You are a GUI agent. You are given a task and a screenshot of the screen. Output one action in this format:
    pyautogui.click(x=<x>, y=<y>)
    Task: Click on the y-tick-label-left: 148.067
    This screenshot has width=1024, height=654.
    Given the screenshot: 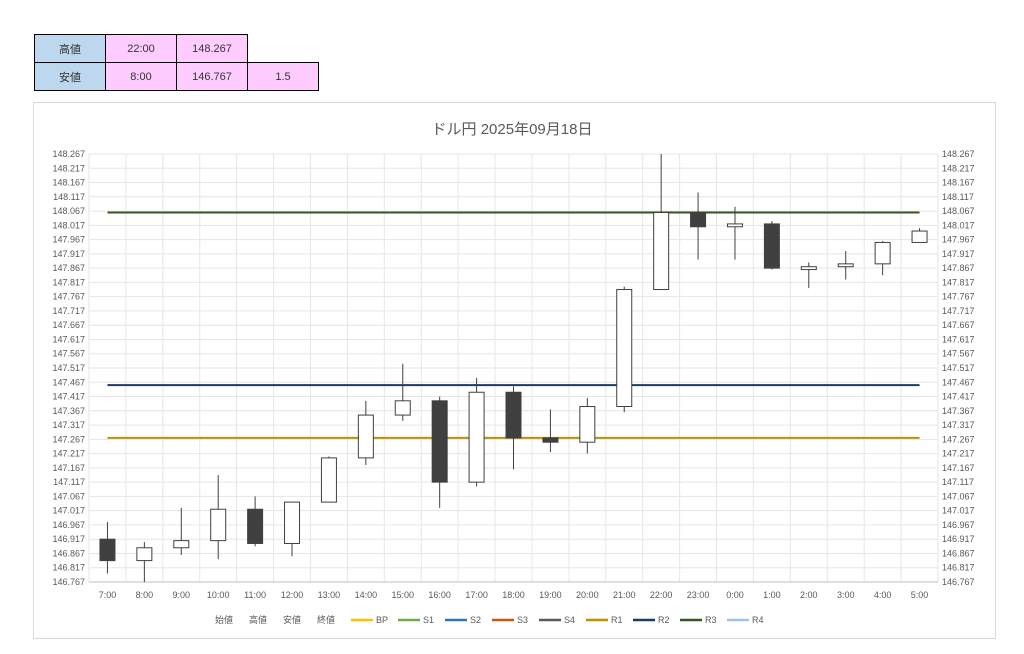 What is the action you would take?
    pyautogui.click(x=68, y=211)
    